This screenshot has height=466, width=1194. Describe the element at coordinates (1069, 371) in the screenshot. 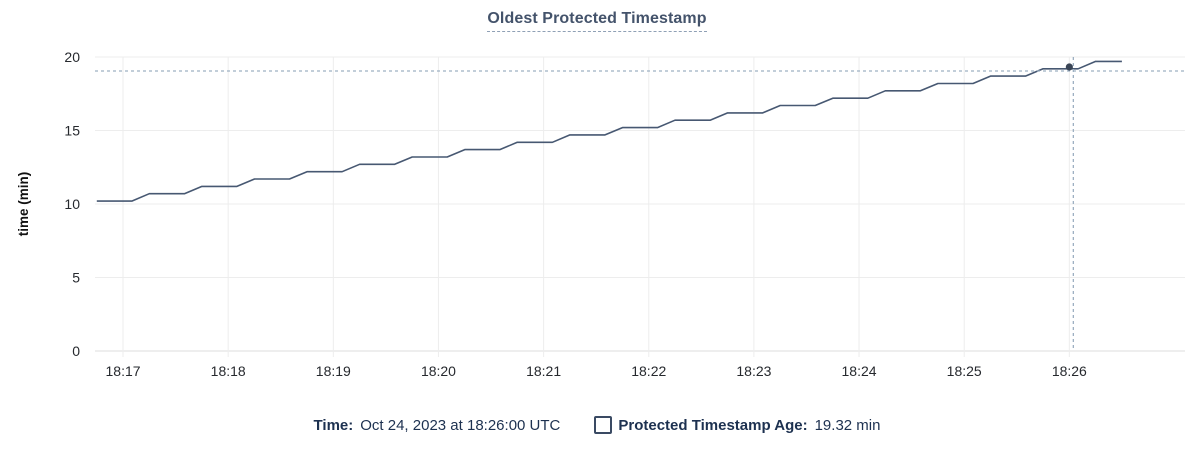

I see `x-tick-label: 18:26` at that location.